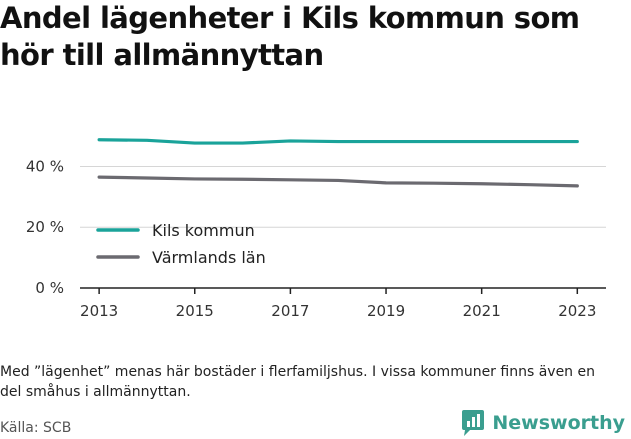  Describe the element at coordinates (338, 163) in the screenshot. I see `series-lines` at that location.